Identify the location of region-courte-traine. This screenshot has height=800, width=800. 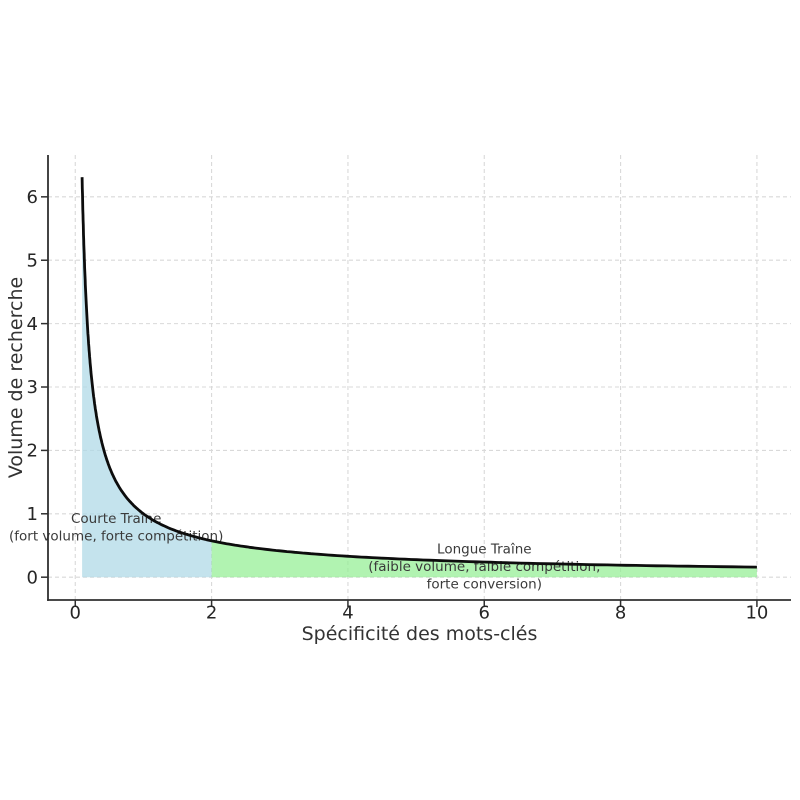
(147, 377).